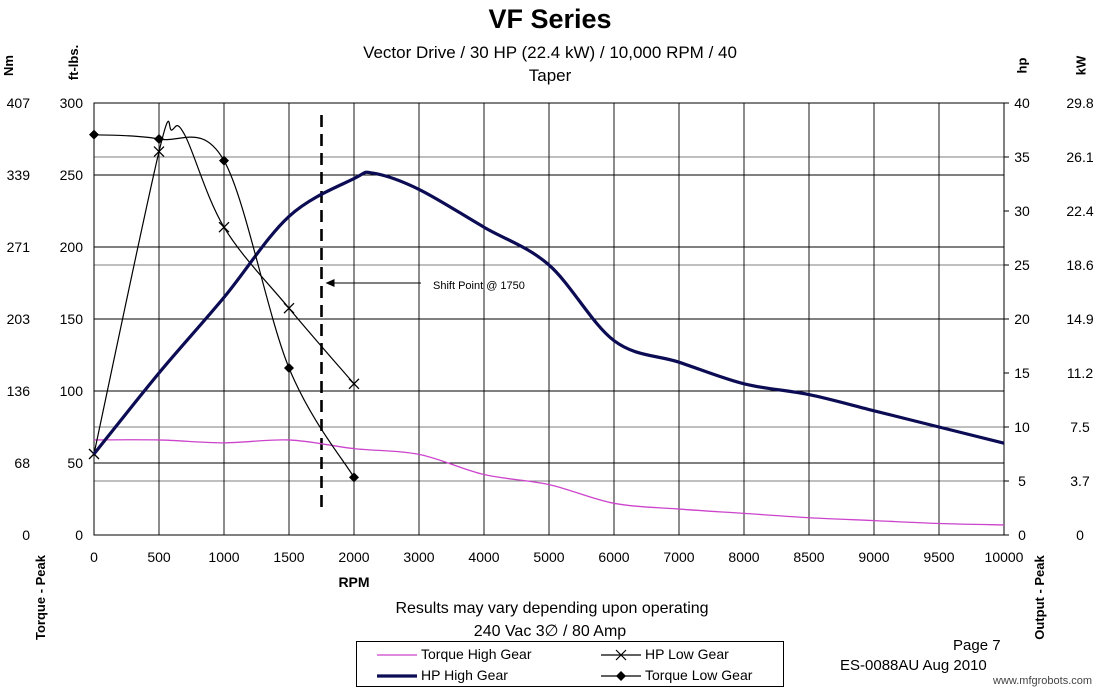 The height and width of the screenshot is (690, 1100). I want to click on document-id: ES-0088AU Aug 2010, so click(913, 665).